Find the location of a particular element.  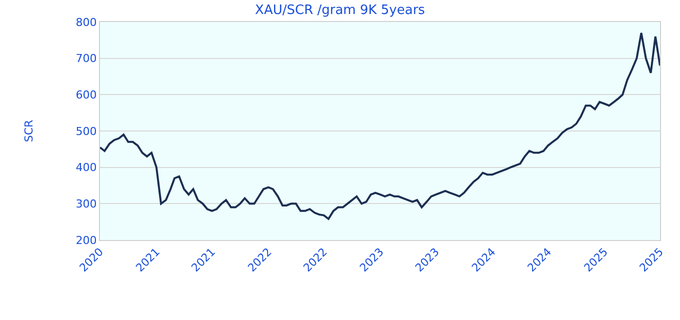

y-tick-label: 600 is located at coordinates (86, 95).